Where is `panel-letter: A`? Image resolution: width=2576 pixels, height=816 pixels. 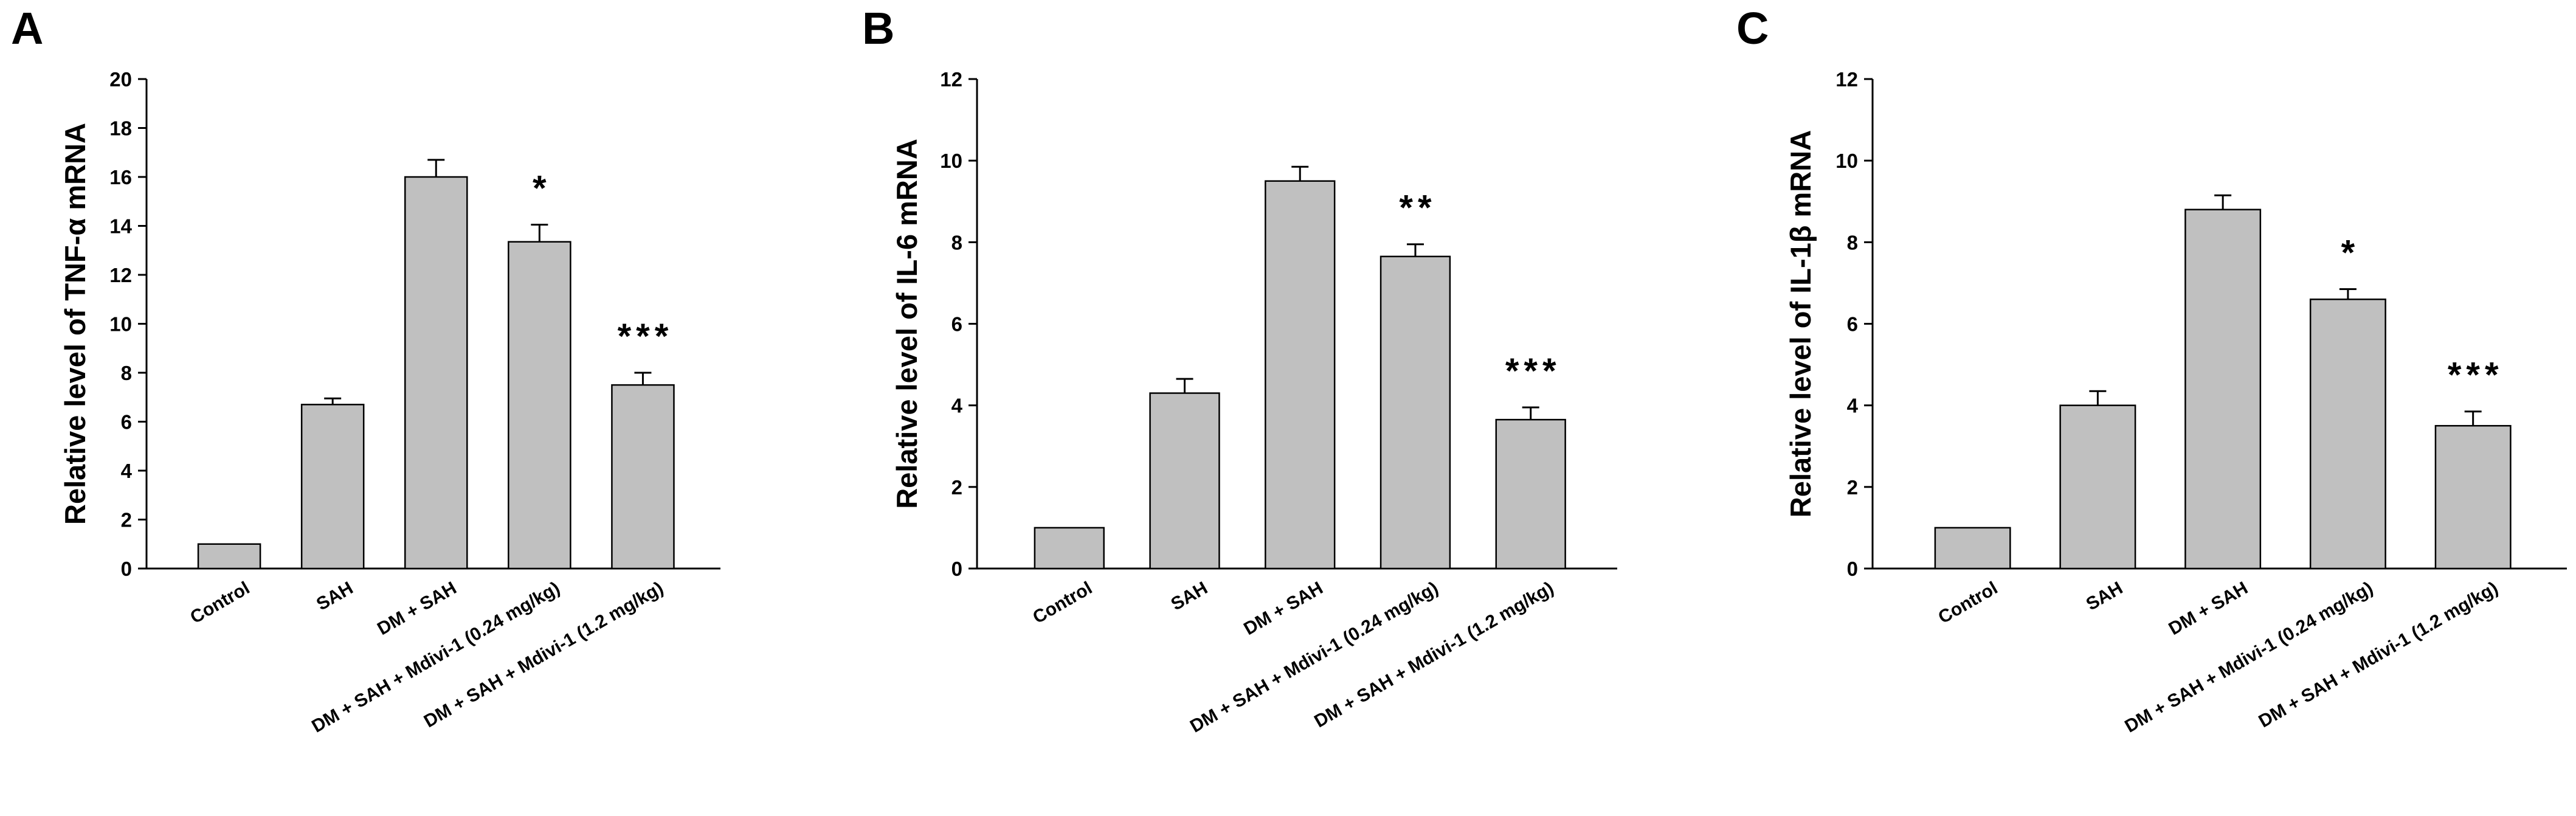 panel-letter: A is located at coordinates (27, 28).